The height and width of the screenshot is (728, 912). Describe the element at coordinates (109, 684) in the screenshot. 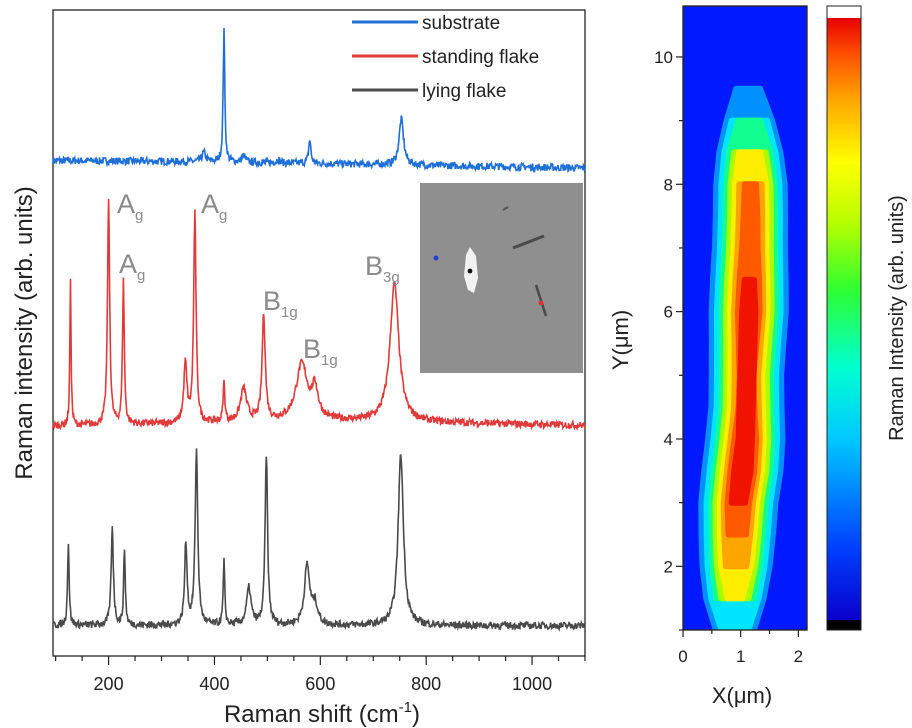

I see `spectra-x-tick-label: 200` at that location.